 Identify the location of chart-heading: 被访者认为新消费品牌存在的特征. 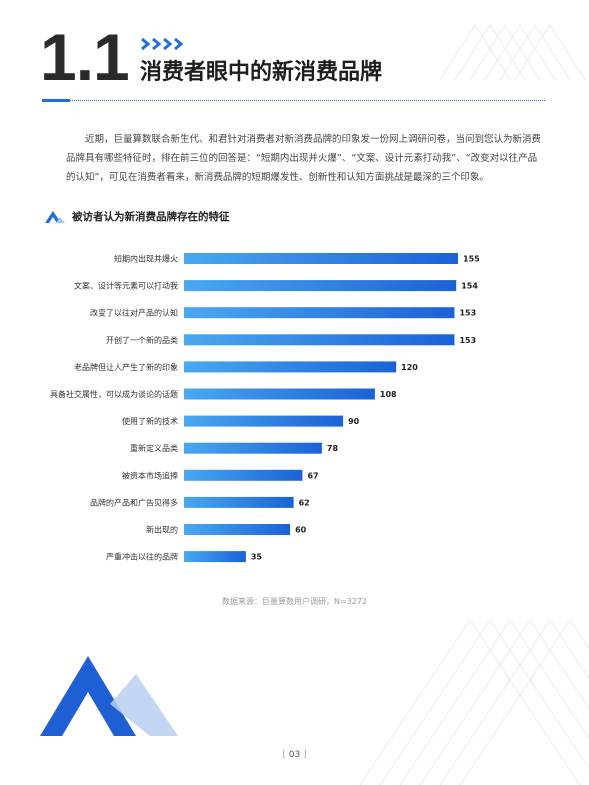
(136, 216).